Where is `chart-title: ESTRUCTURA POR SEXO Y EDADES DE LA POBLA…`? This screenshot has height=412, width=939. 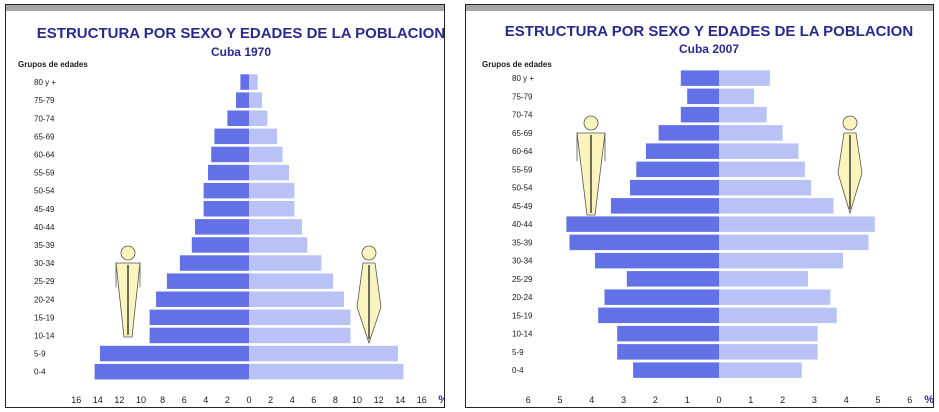 chart-title: ESTRUCTURA POR SEXO Y EDADES DE LA POBLA… is located at coordinates (241, 33).